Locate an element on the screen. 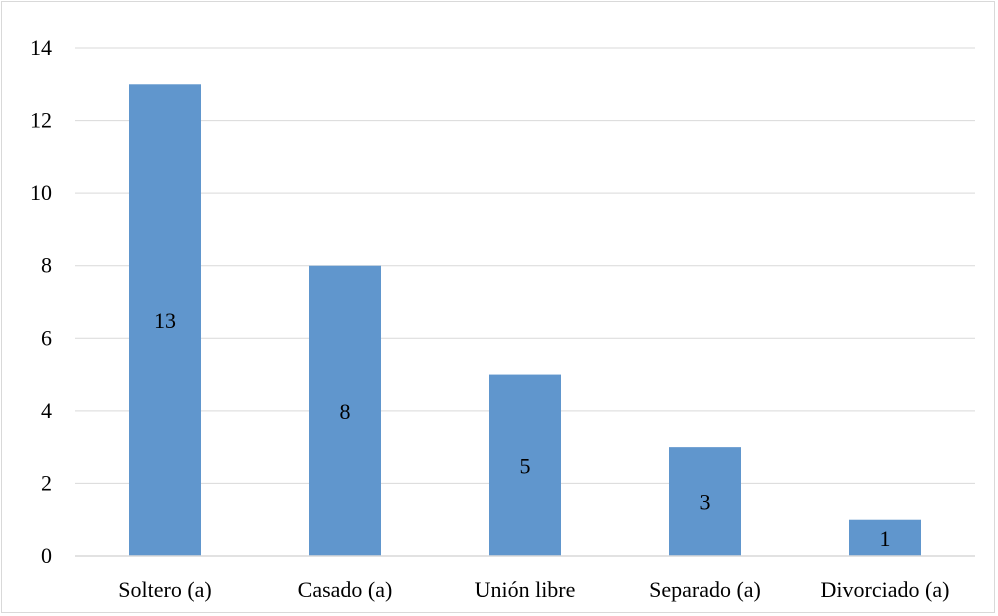 The image size is (998, 616). y-tick-label: 0 is located at coordinates (46, 555).